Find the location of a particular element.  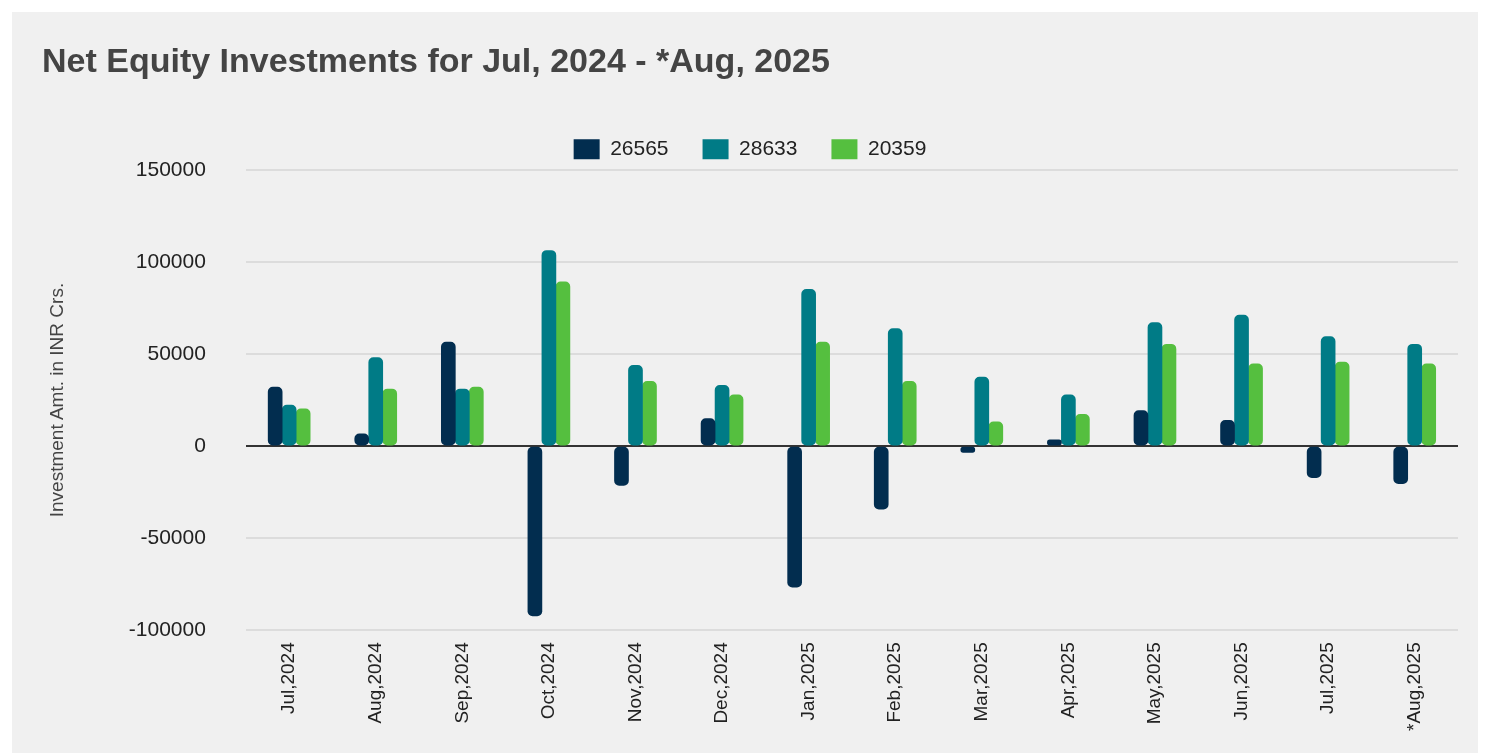

y-tick-label: -100000 is located at coordinates (167, 629).